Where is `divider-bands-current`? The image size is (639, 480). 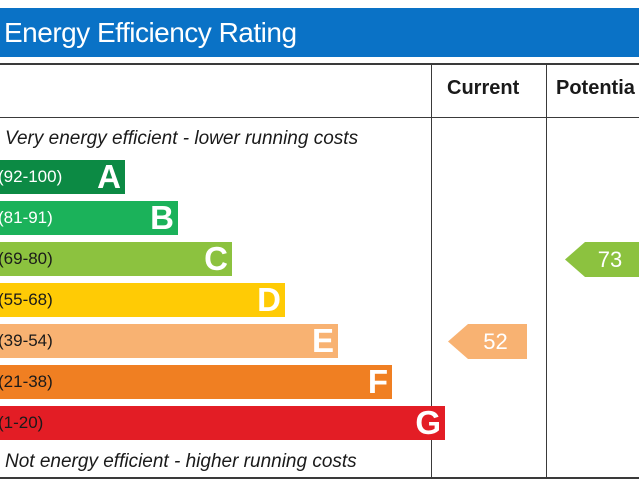
divider-bands-current is located at coordinates (431, 271).